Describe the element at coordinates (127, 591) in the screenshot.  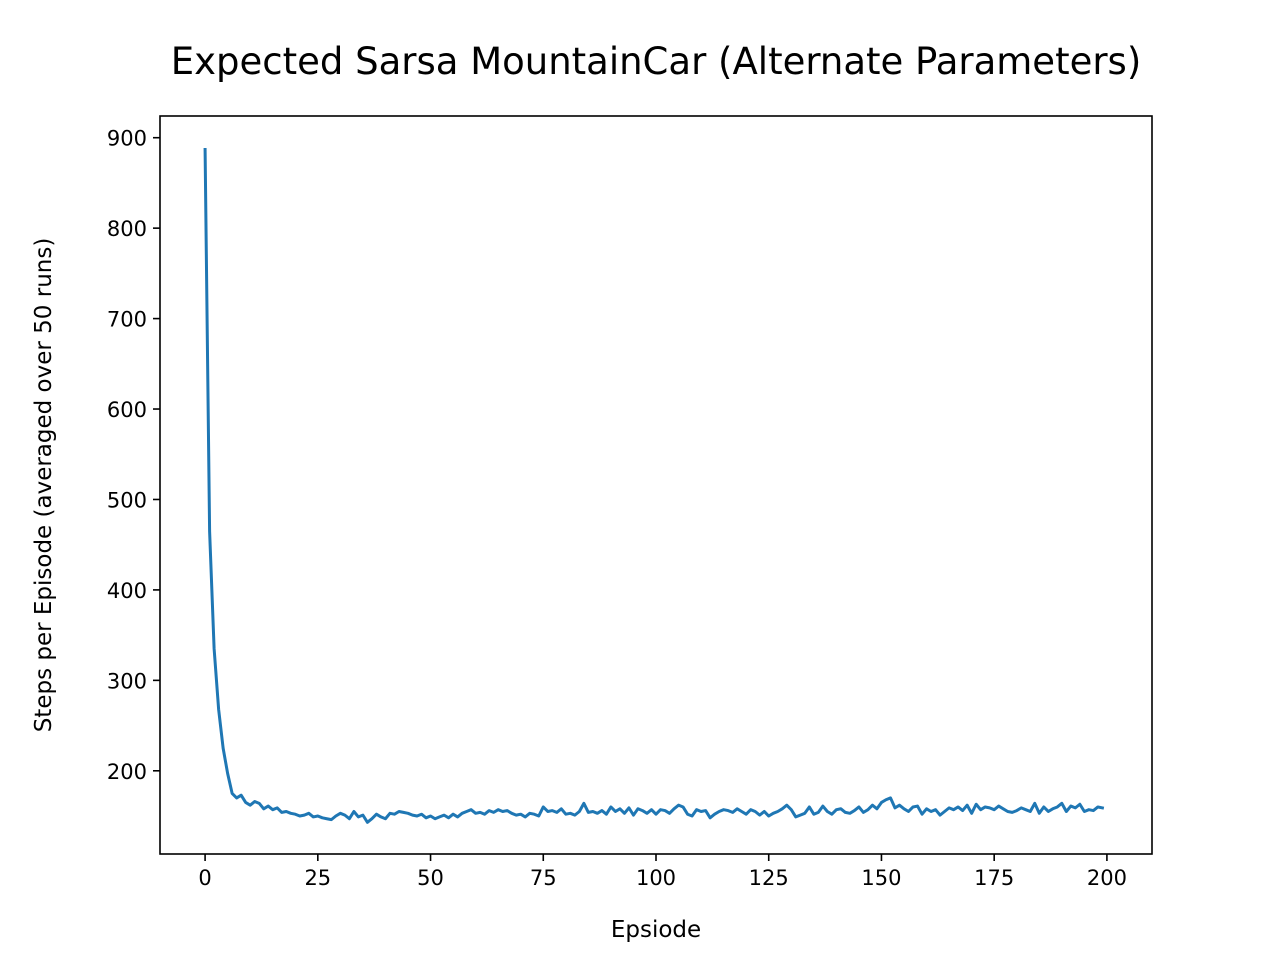
I see `y-tick-label: 400` at that location.